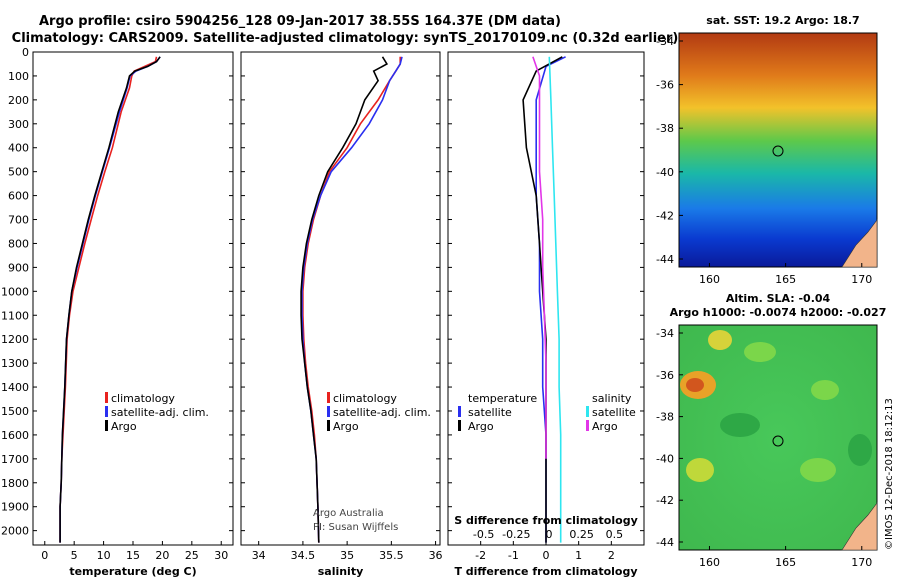 This screenshot has height=580, width=900. Describe the element at coordinates (15, 459) in the screenshot. I see `depth-tick-label: 1700` at that location.